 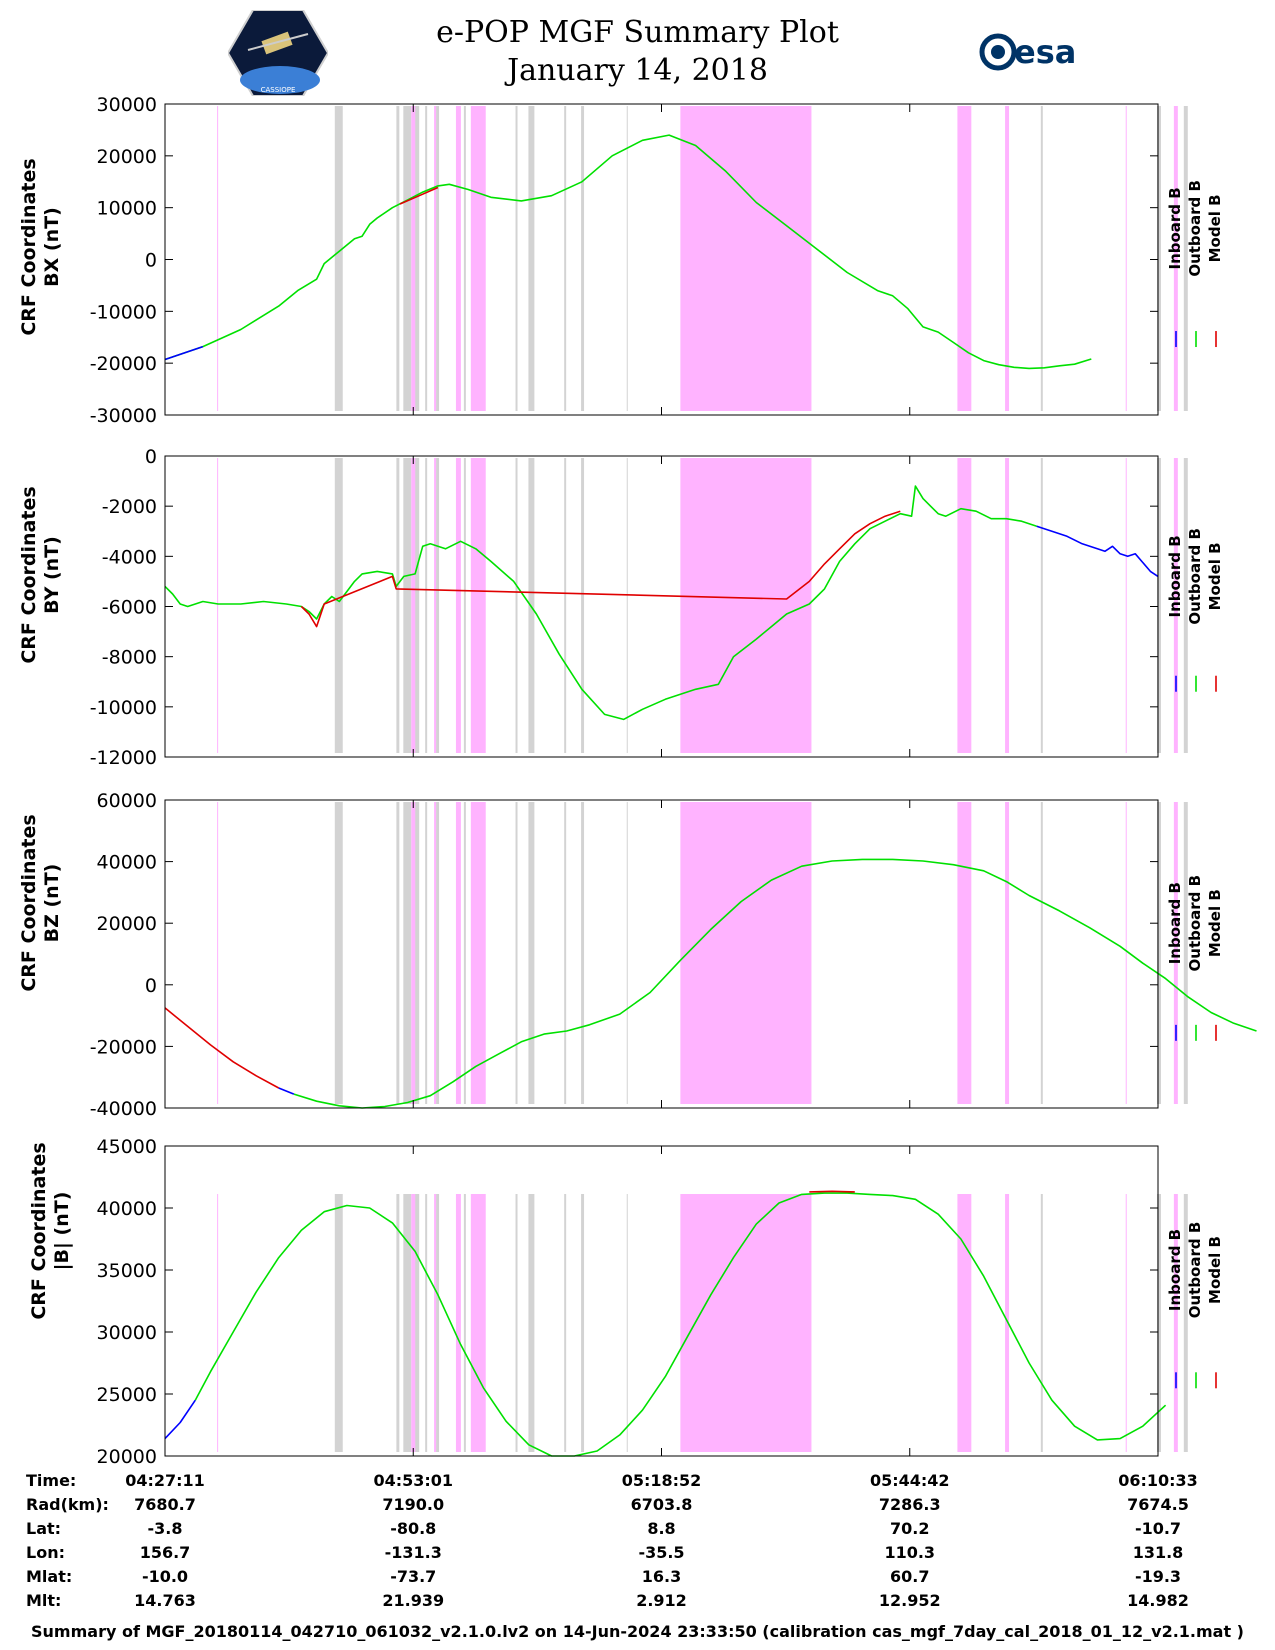 I want to click on info-cell: 6703.8, so click(x=662, y=1504).